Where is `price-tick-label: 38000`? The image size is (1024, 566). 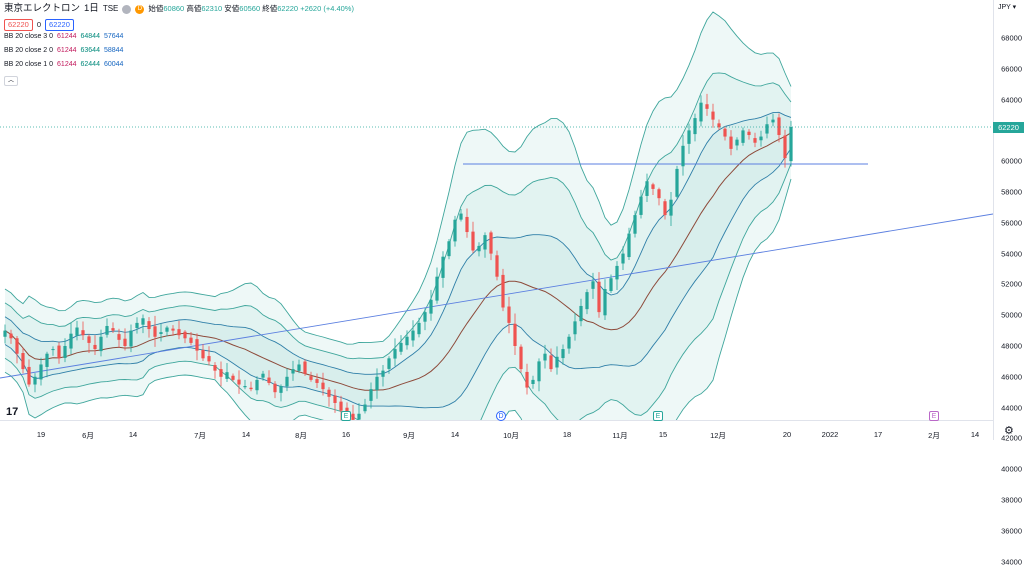
price-tick-label: 38000 is located at coordinates (1011, 500).